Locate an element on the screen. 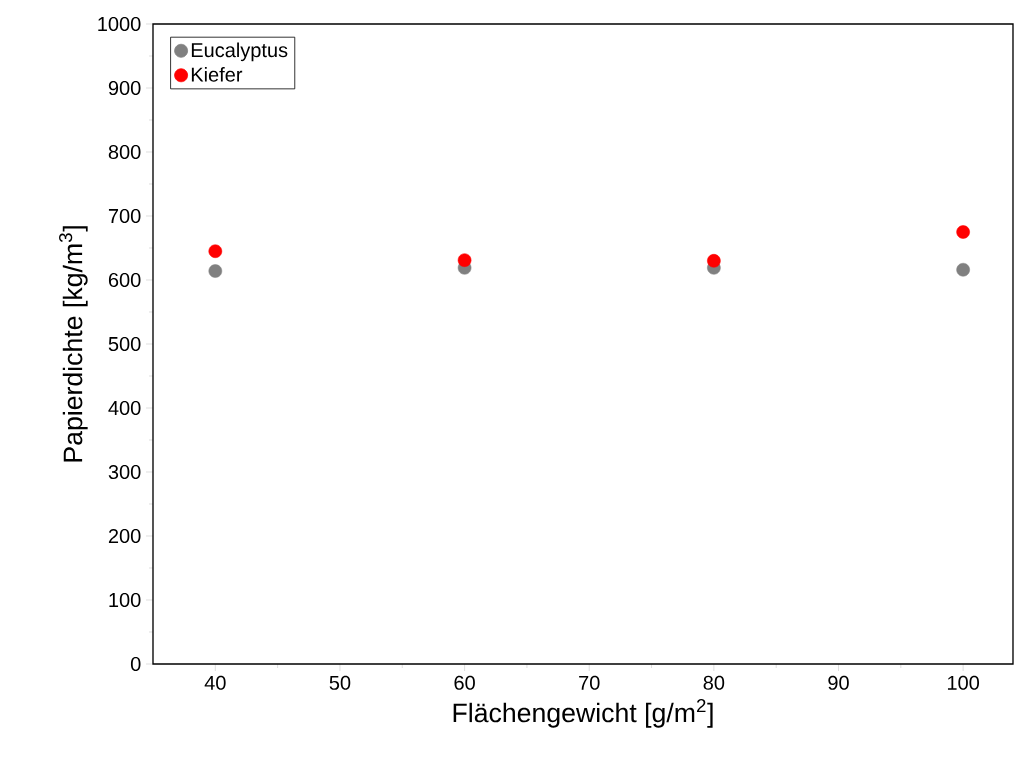 The width and height of the screenshot is (1015, 776). x-tick-label: 70 is located at coordinates (589, 682).